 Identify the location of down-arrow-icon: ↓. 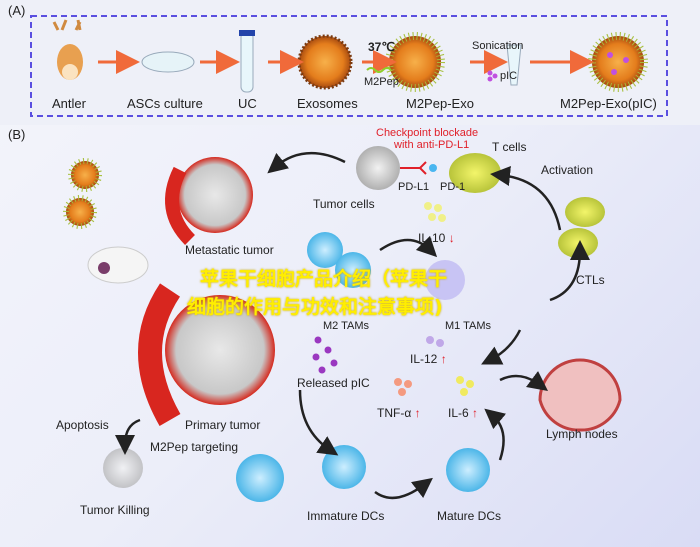
(451, 238).